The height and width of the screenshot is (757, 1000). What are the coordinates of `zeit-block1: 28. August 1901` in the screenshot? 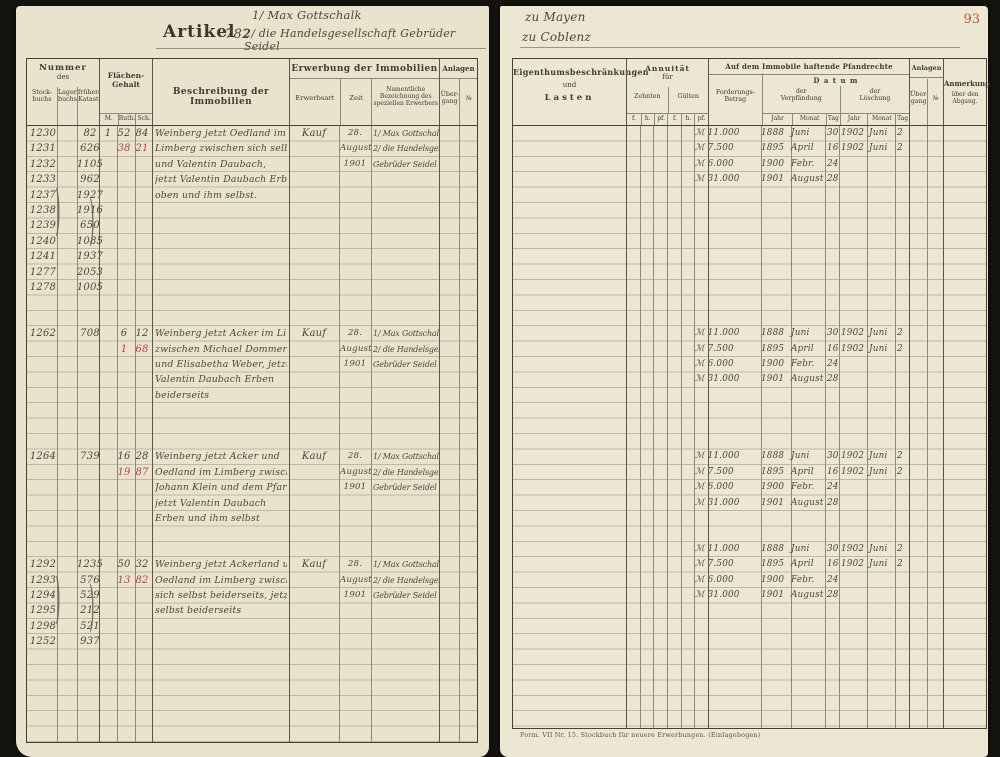 It's located at (356, 149).